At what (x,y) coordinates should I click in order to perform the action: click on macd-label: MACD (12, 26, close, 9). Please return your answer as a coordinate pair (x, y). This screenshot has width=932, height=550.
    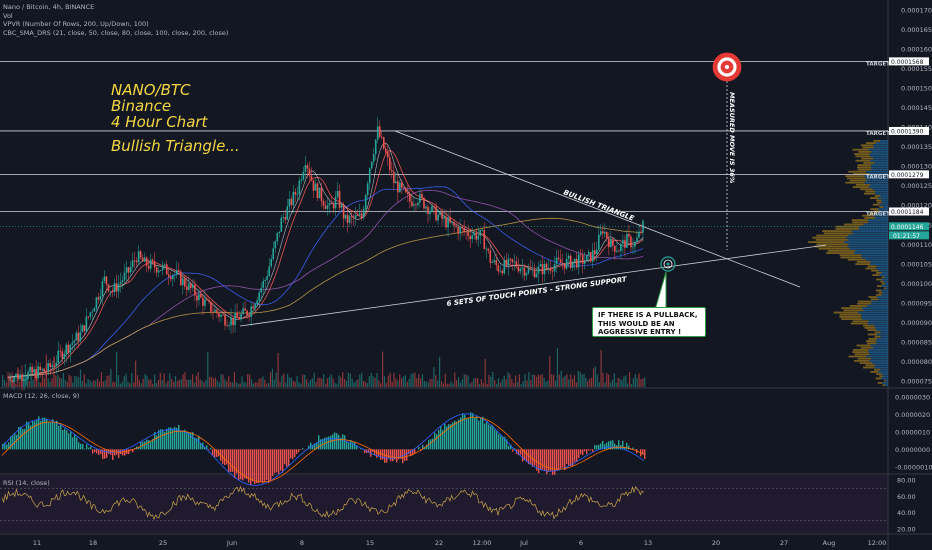
    Looking at the image, I should click on (41, 396).